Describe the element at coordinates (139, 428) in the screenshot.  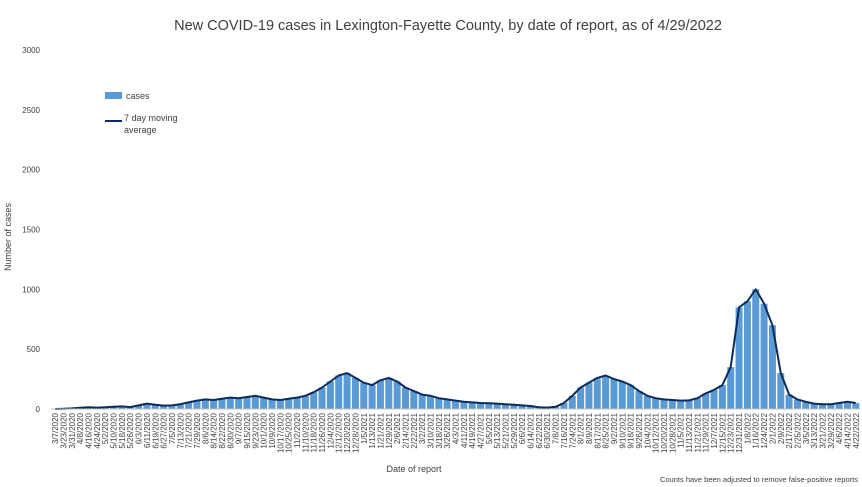
I see `x-tick-label: 6/3/2020` at that location.